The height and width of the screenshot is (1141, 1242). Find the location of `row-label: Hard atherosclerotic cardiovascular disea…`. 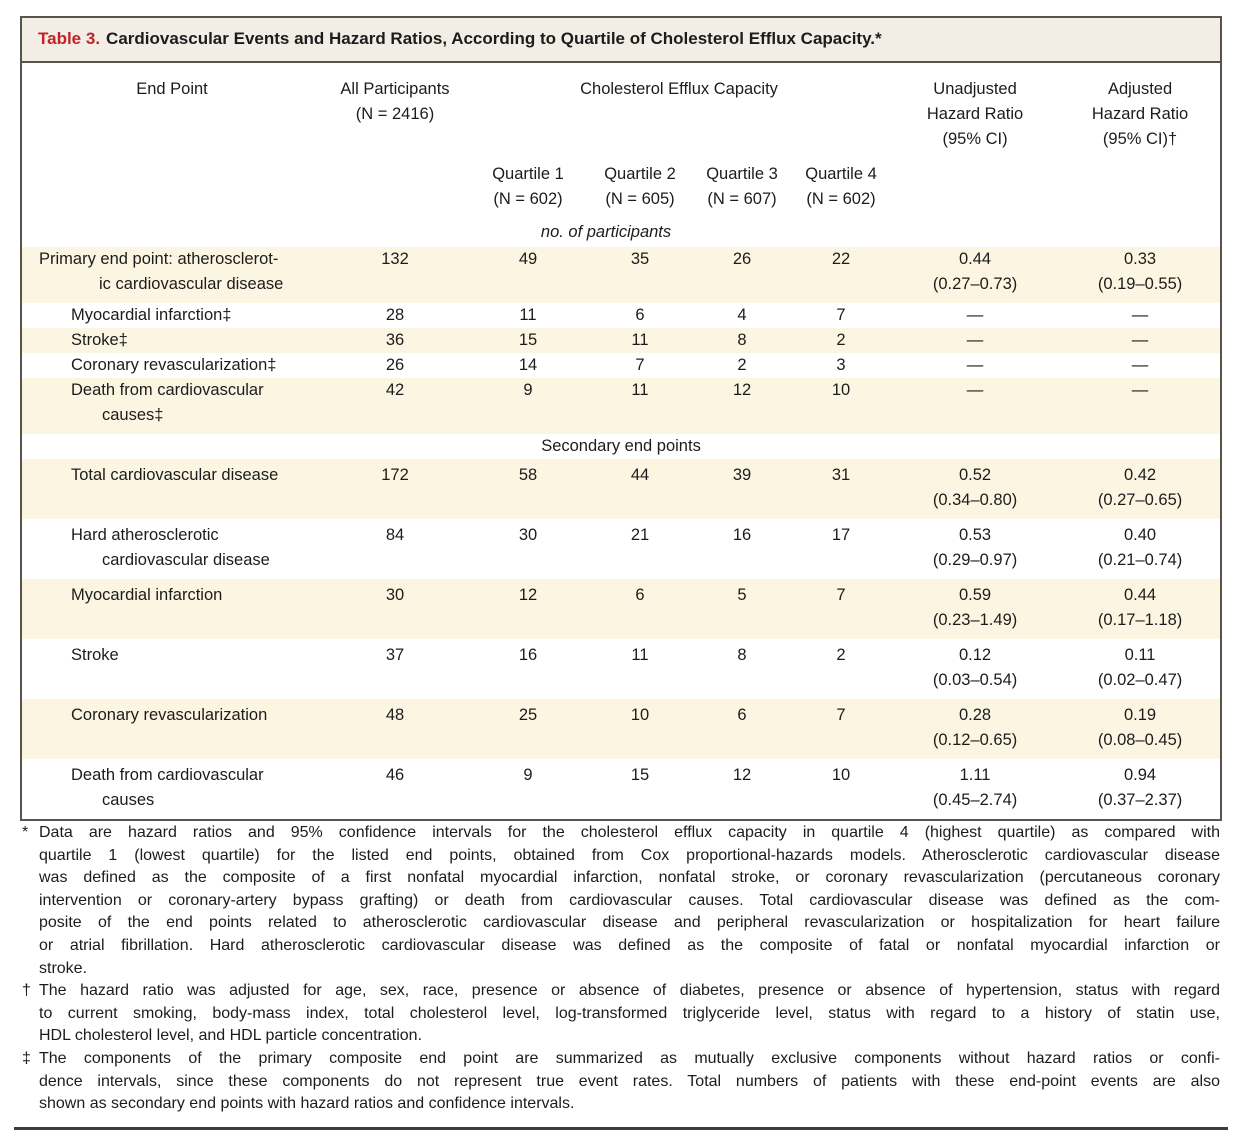

row-label: Hard atherosclerotic cardiovascular disea… is located at coordinates (170, 547).